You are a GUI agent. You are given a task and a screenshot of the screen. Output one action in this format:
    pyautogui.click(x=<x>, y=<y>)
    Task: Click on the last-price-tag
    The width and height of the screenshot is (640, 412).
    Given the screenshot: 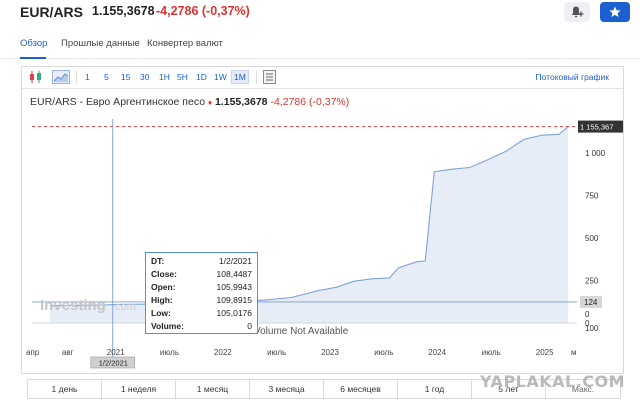 What is the action you would take?
    pyautogui.click(x=600, y=126)
    